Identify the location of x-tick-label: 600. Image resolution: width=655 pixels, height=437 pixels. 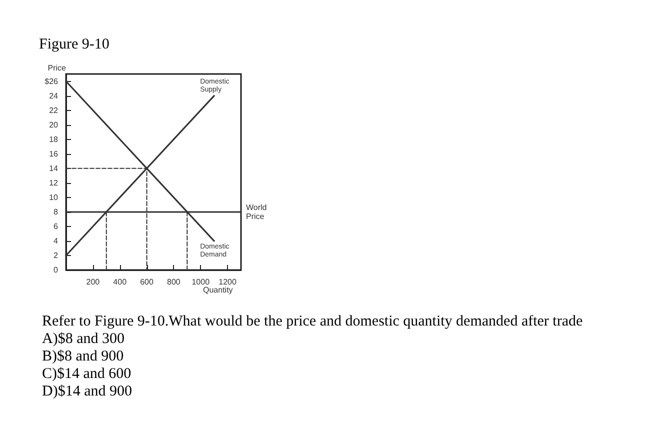
(147, 282).